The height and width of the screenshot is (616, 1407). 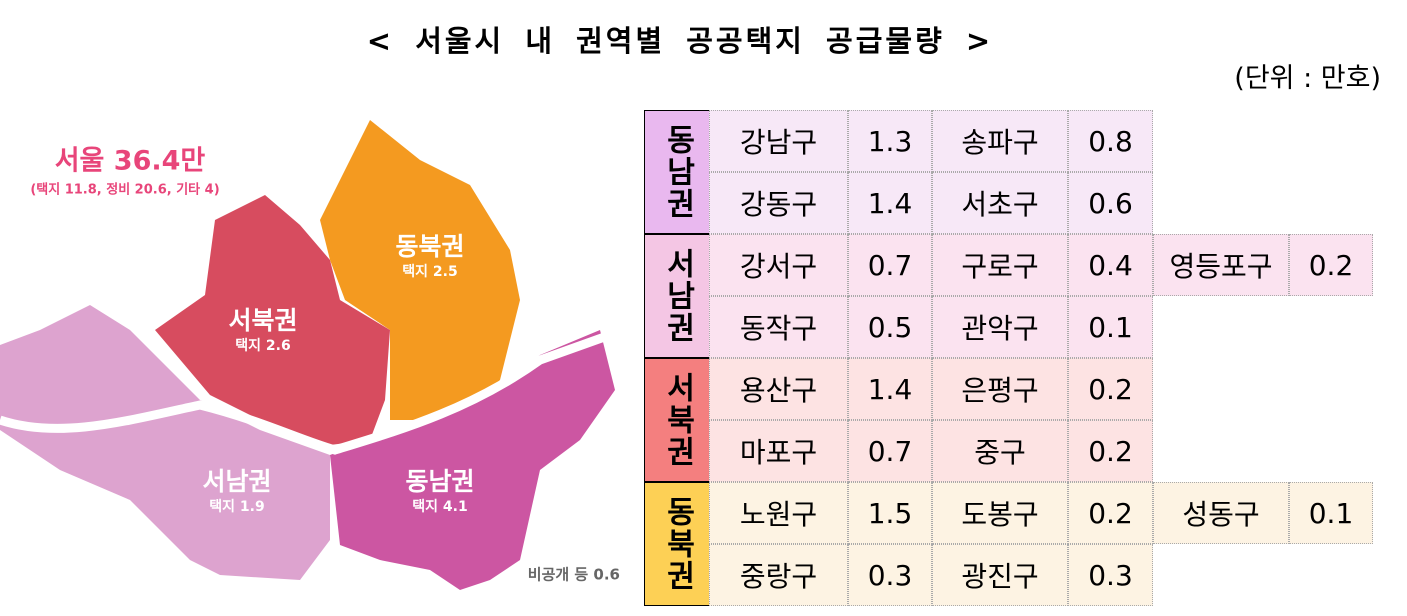 I want to click on region-label: 택지 2.5, so click(x=429, y=271).